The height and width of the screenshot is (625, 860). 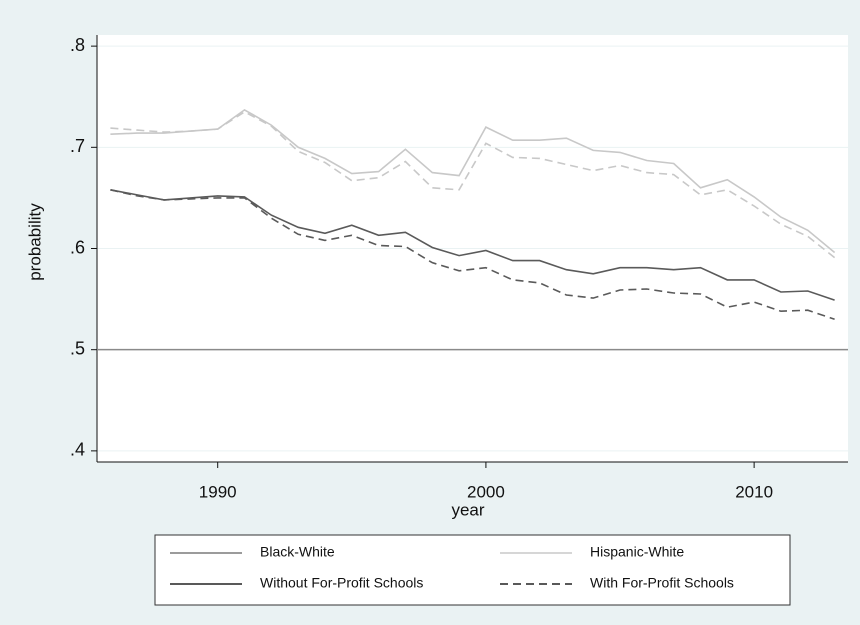 I want to click on y-tick-label: .4, so click(x=77, y=450).